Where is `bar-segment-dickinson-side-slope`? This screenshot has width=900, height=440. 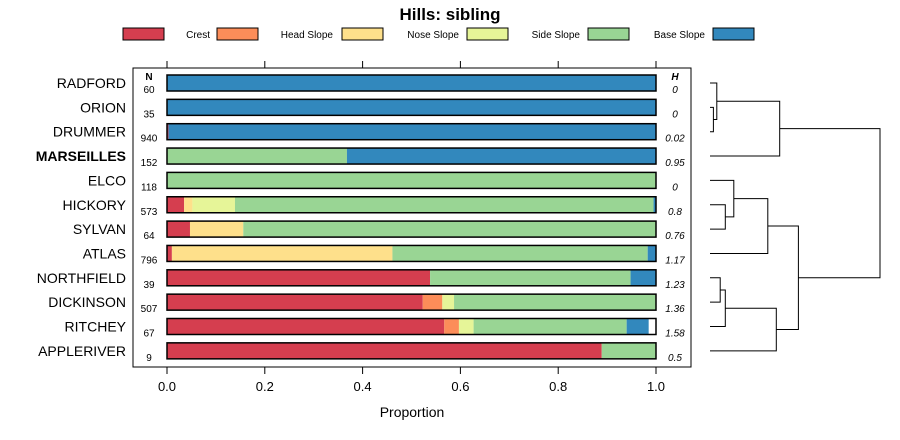 bar-segment-dickinson-side-slope is located at coordinates (555, 302).